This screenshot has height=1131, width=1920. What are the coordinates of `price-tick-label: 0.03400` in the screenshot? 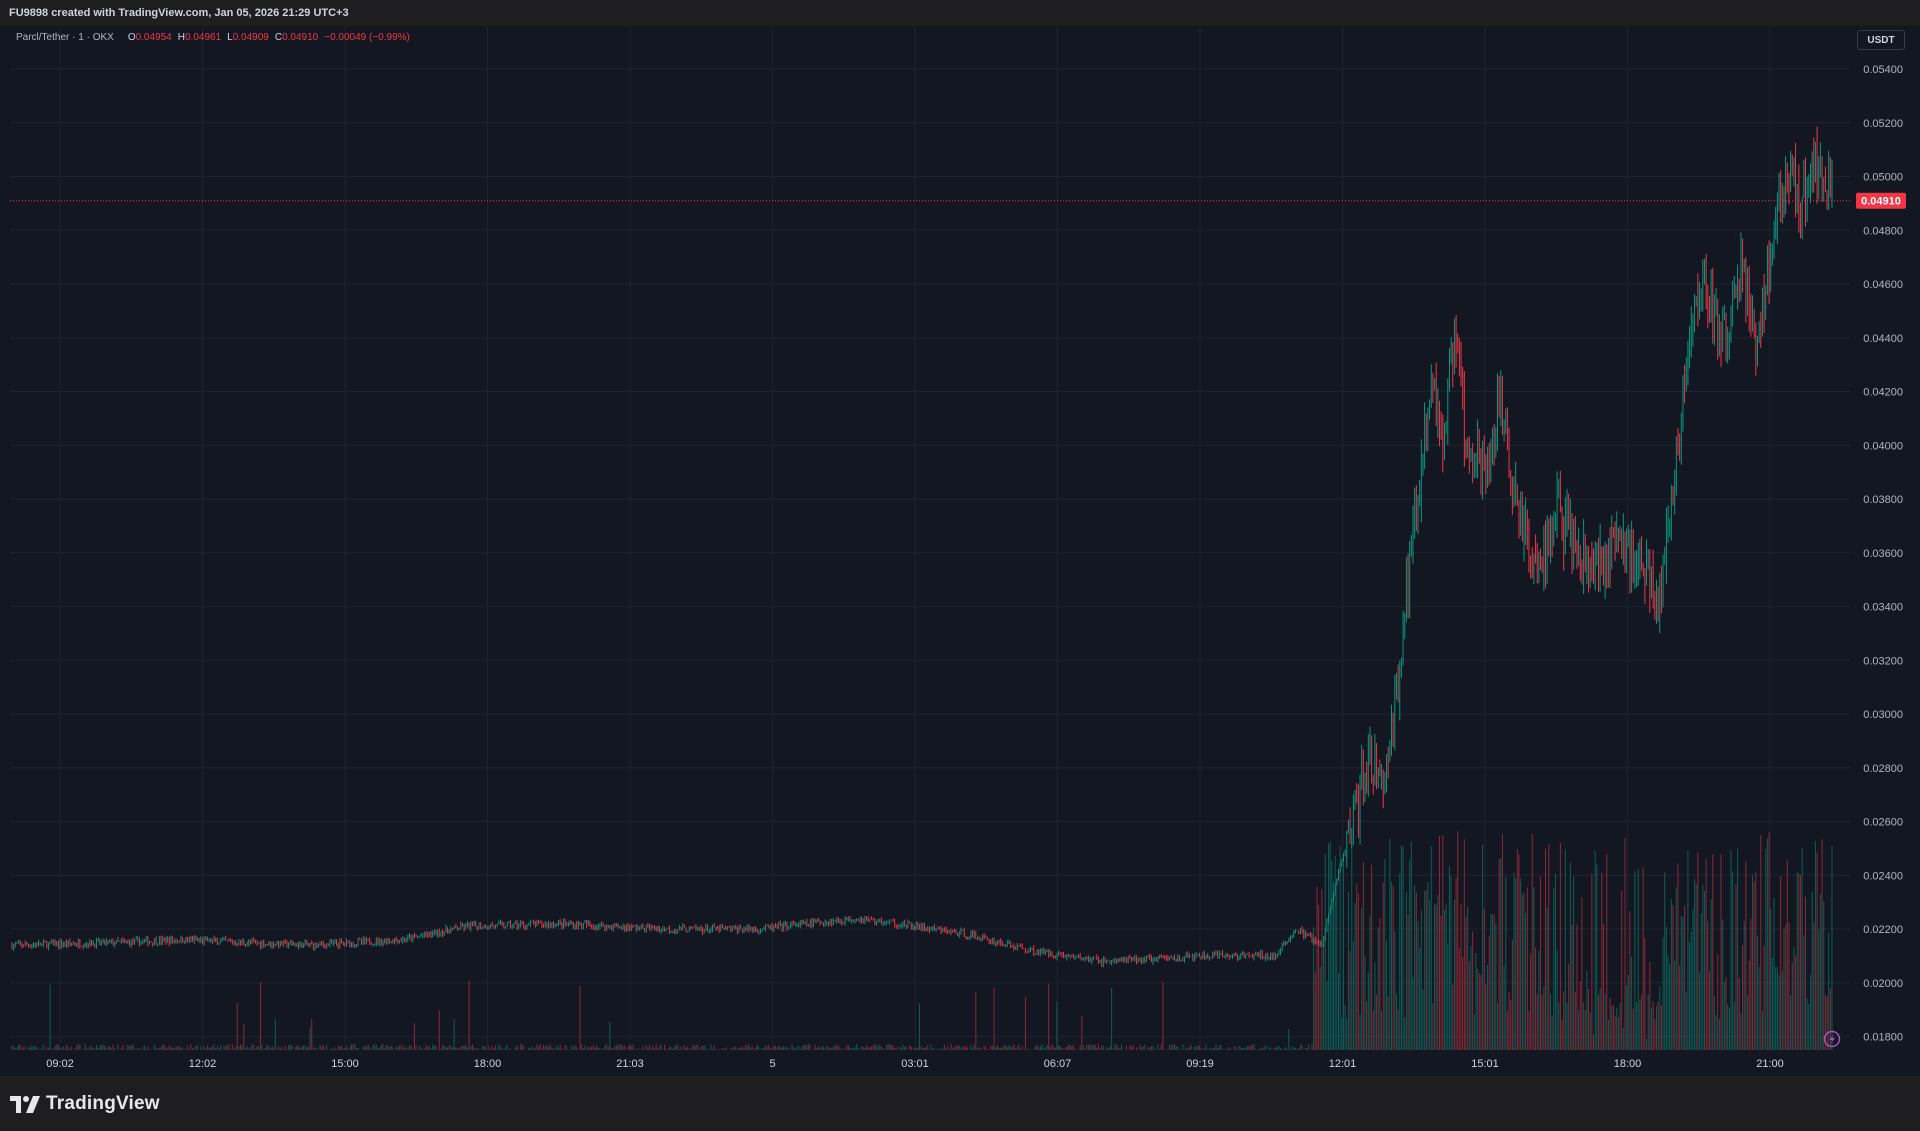 It's located at (1883, 608).